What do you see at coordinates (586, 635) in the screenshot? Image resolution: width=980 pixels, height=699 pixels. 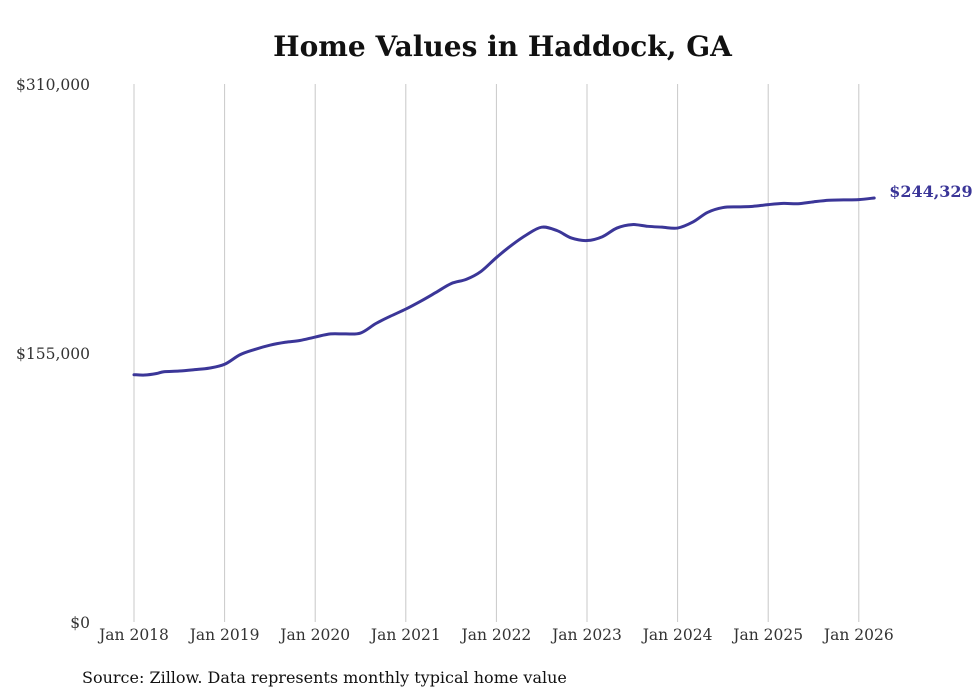 I see `x-tick-label: Jan 2023` at bounding box center [586, 635].